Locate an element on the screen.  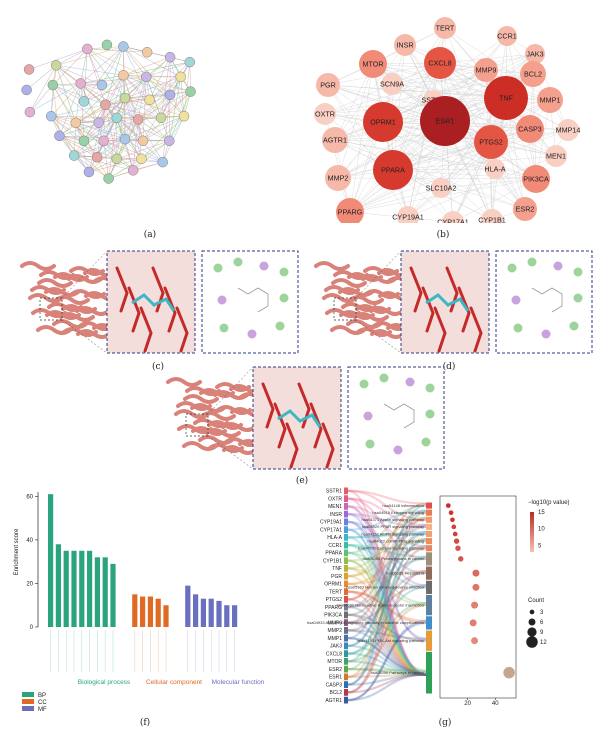
f-bar-cc is located at coordinates (158, 612).